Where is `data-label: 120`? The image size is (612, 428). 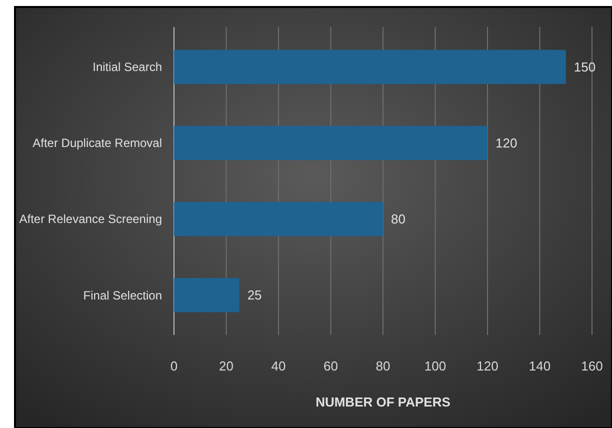
data-label: 120 is located at coordinates (507, 143).